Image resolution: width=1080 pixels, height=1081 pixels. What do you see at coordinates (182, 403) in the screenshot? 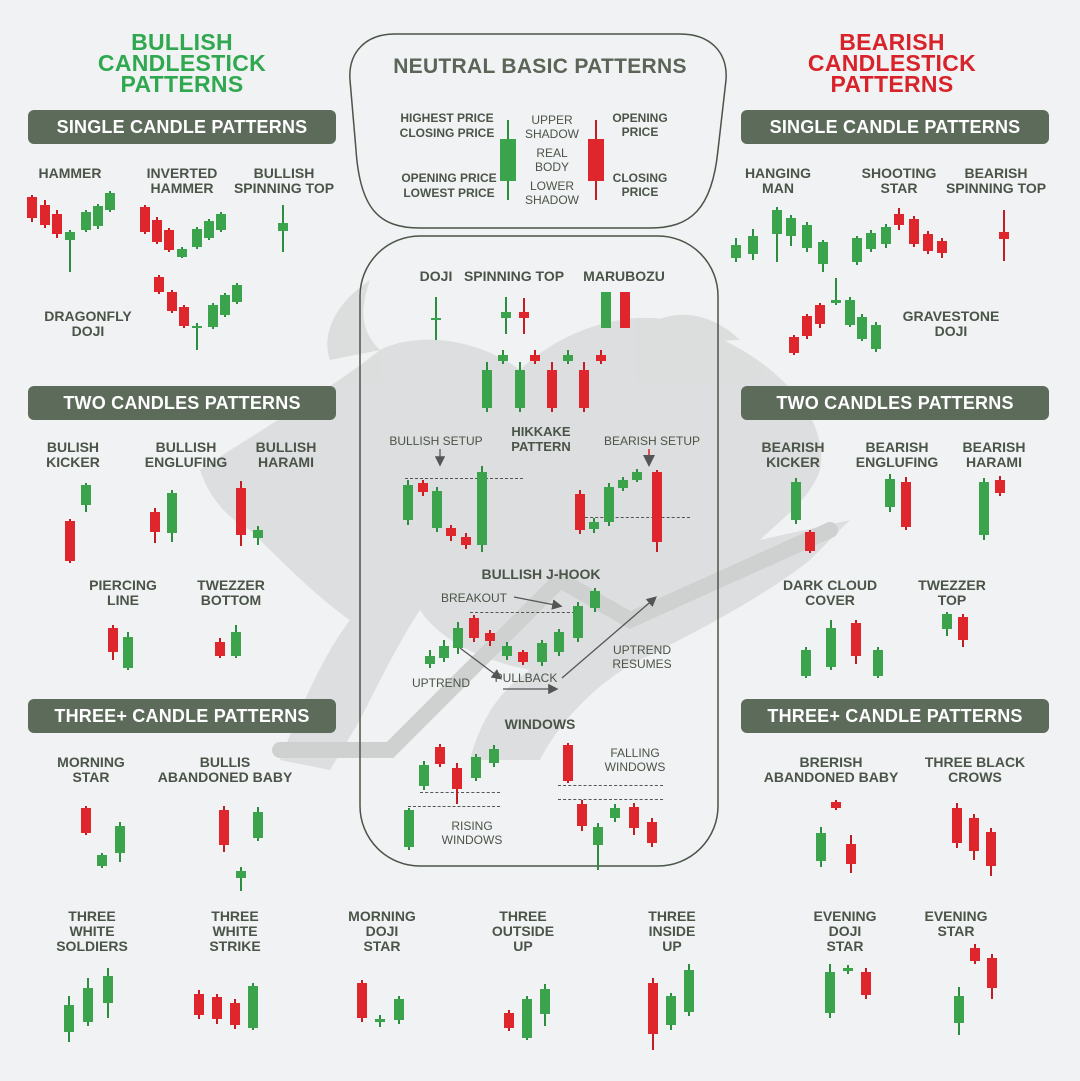
I see `bull-two-banner: TWO CANDLES PATTERNS` at bounding box center [182, 403].